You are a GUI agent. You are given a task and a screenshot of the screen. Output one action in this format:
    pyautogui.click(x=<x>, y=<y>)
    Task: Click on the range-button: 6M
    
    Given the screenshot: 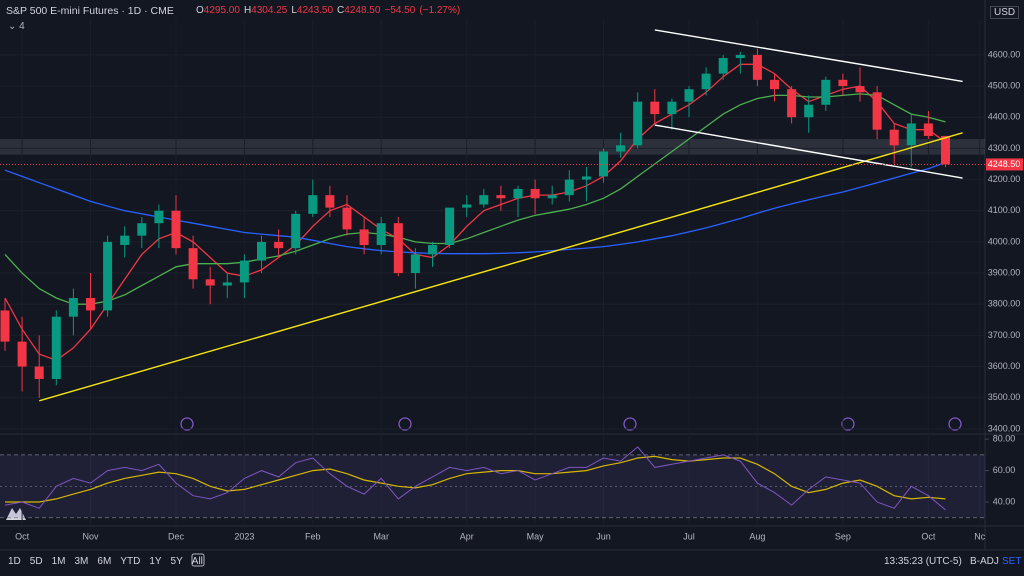 What is the action you would take?
    pyautogui.click(x=104, y=561)
    